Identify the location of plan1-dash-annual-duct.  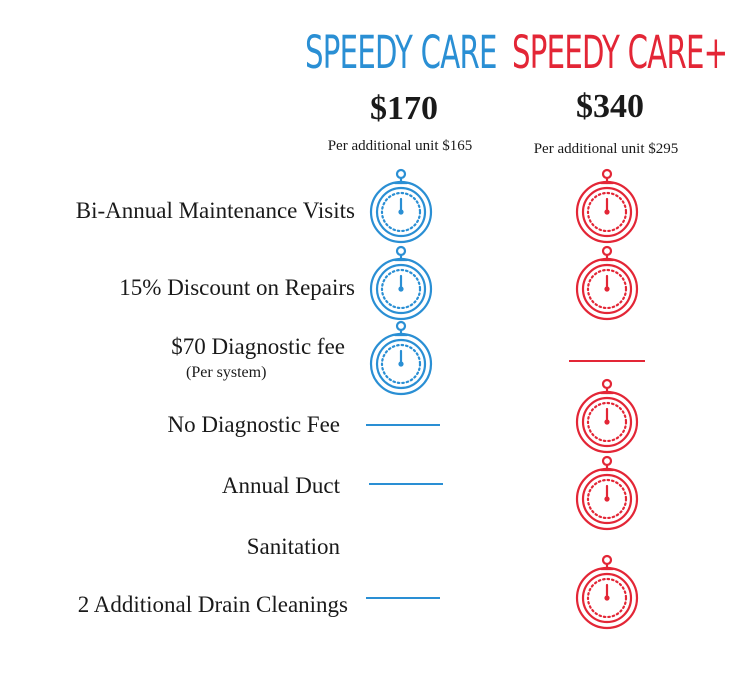
(406, 484).